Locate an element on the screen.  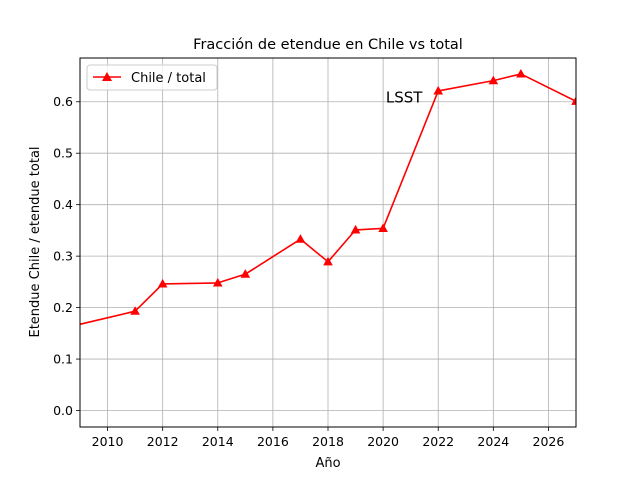
x-tick-label: 2024 is located at coordinates (493, 441).